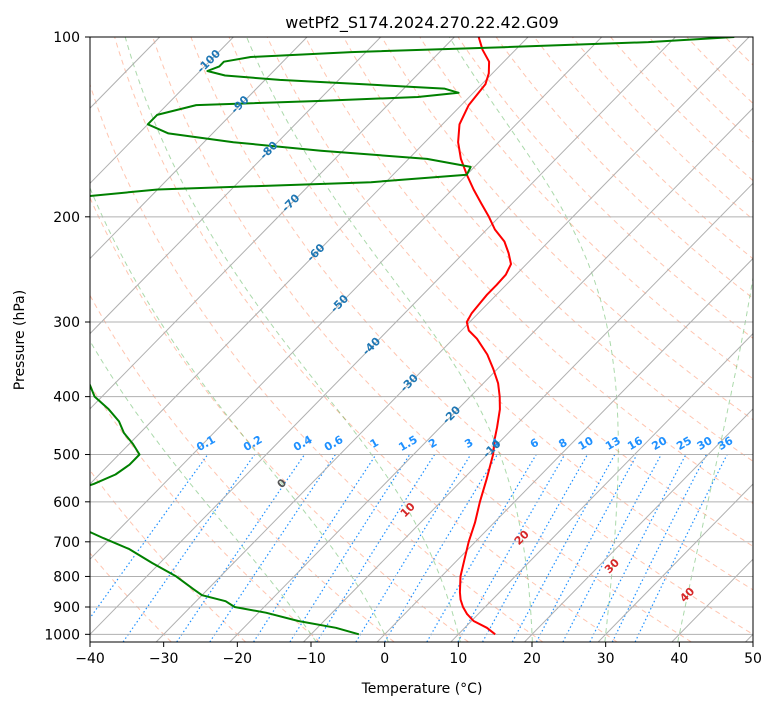  I want to click on y-tick-label: 300, so click(66, 323).